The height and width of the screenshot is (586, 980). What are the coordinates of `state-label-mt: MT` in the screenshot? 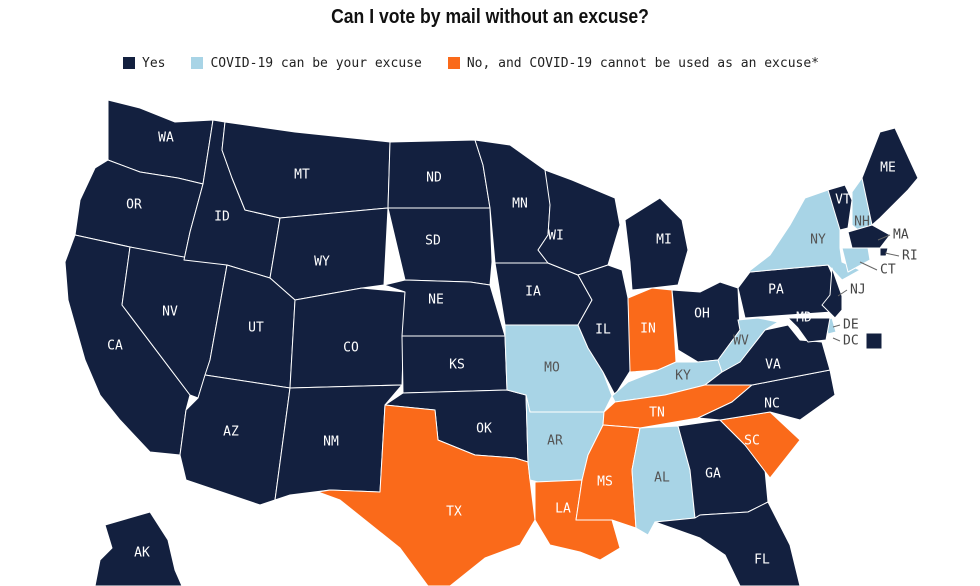 It's located at (302, 175).